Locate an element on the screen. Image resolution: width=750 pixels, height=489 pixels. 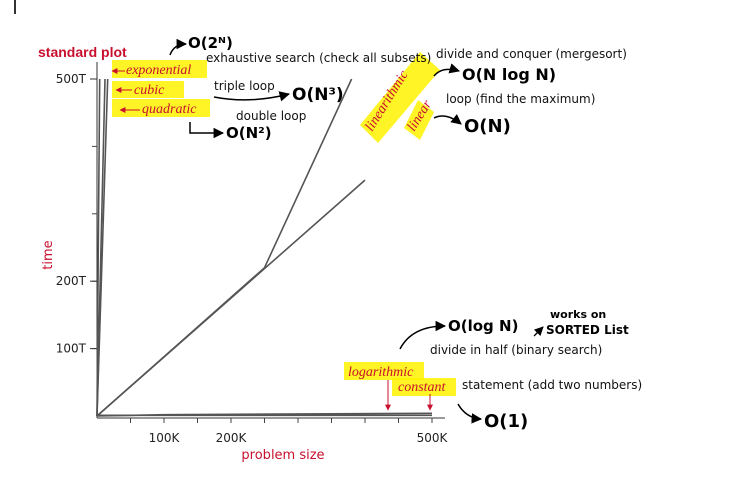
note-o-n-arrow is located at coordinates (447, 119).